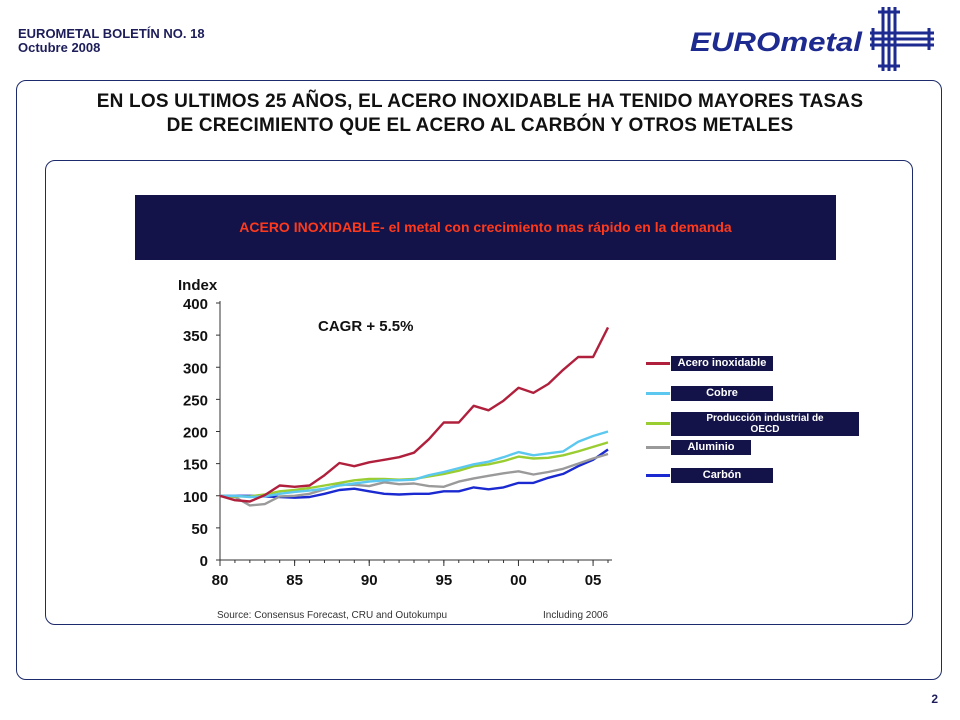 The height and width of the screenshot is (720, 960). I want to click on x-tick-label: 00, so click(518, 580).